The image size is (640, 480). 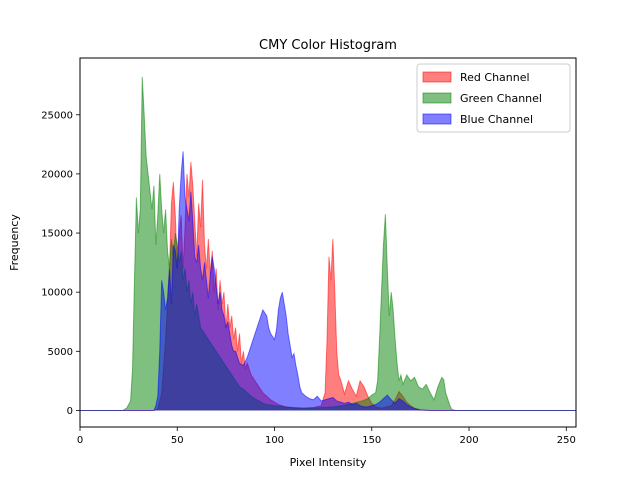 I want to click on x-tick-label: 50, so click(x=177, y=440).